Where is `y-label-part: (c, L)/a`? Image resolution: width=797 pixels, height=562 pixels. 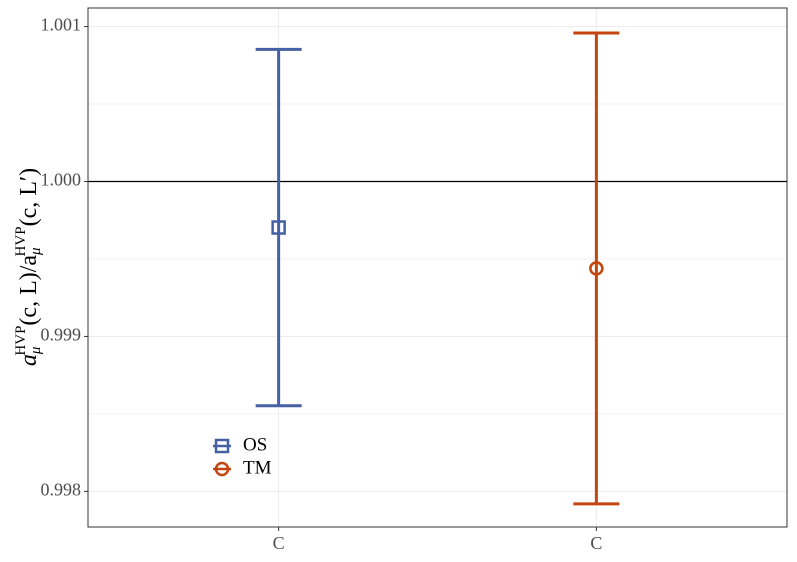
y-label-part: (c, L)/a is located at coordinates (29, 290).